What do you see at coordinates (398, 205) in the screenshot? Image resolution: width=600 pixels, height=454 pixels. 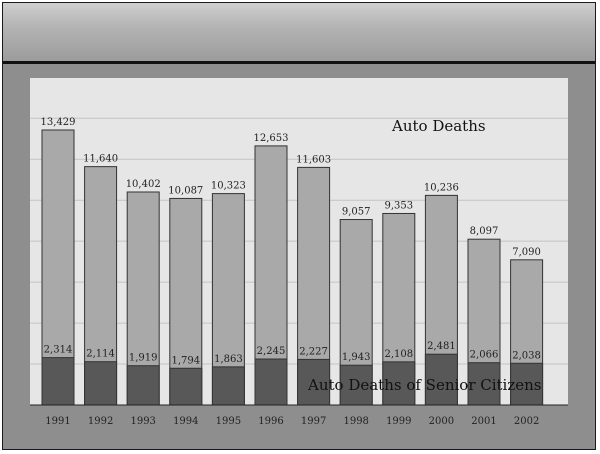 I see `data-label-auto-deaths: 9,353` at bounding box center [398, 205].